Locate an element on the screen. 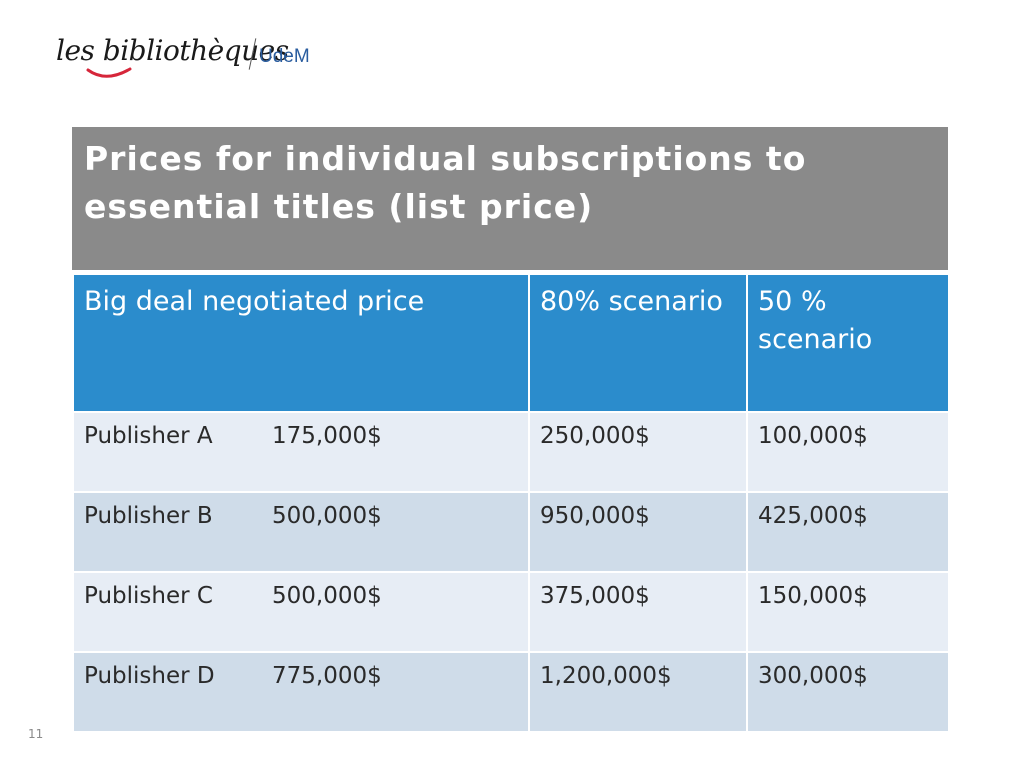 This screenshot has height=768, width=1024. big-deal-cell: Publisher A 175,000$ is located at coordinates (301, 452).